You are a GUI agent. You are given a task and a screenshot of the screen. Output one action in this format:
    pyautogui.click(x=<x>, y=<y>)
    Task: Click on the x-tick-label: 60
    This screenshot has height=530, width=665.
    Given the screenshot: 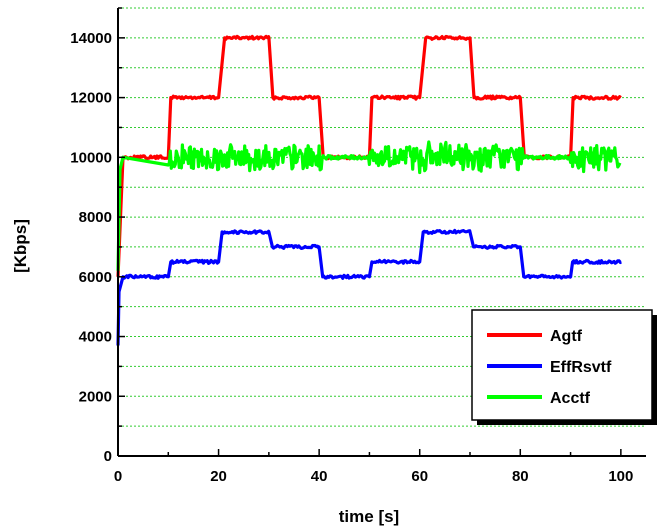 What is the action you would take?
    pyautogui.click(x=419, y=476)
    